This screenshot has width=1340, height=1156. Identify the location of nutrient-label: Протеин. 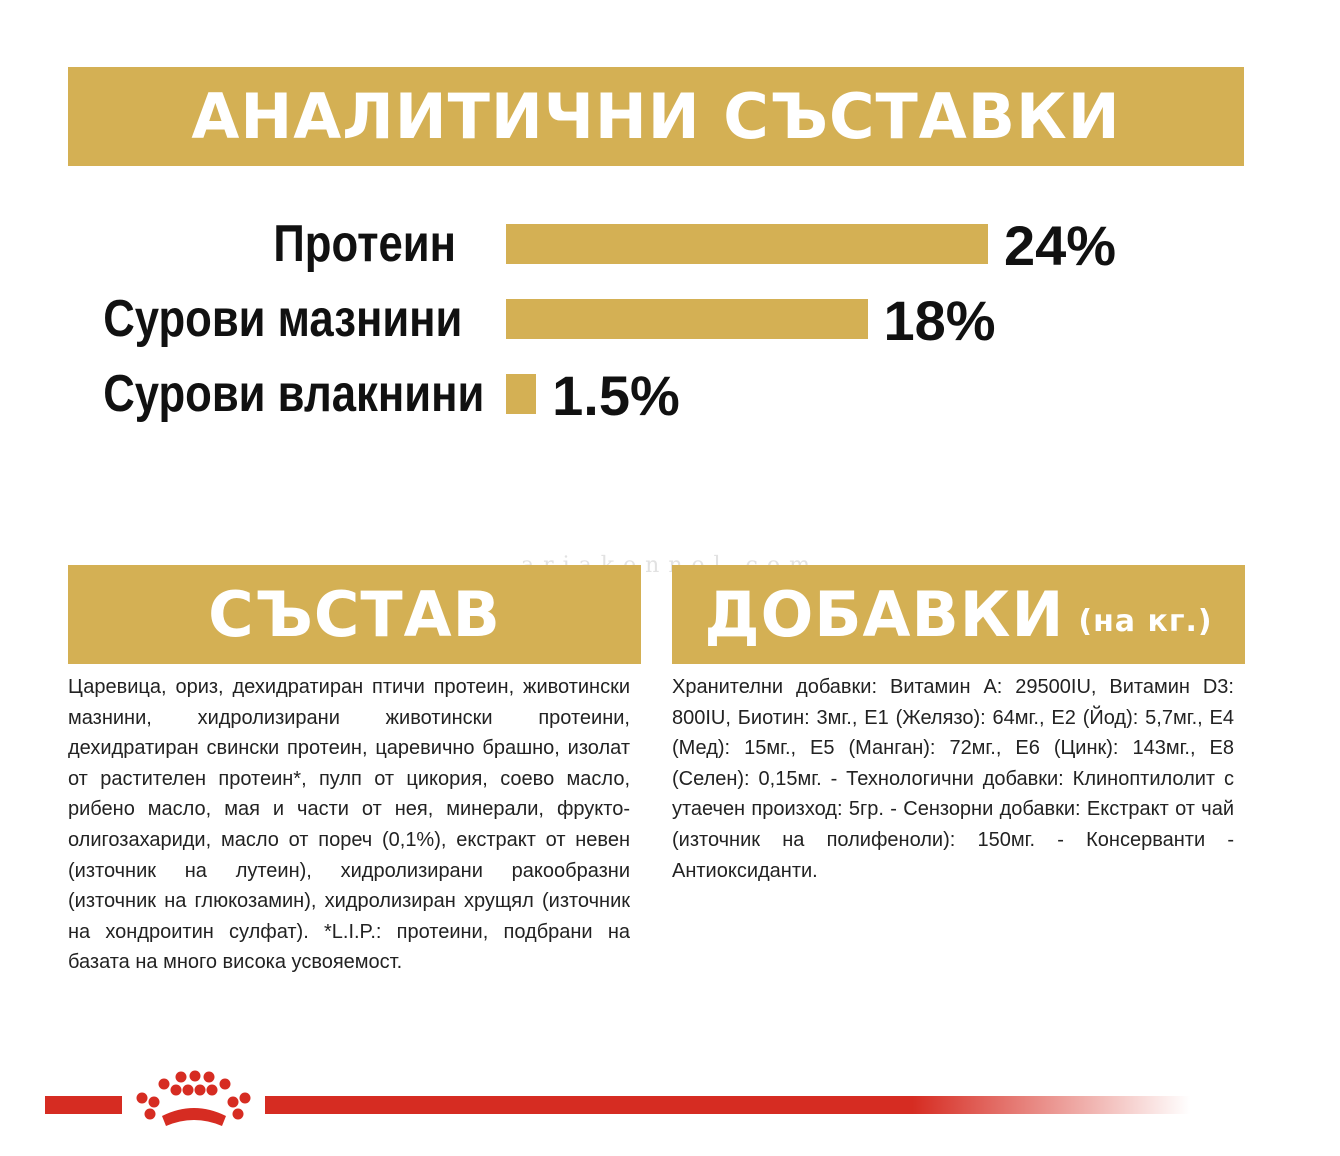
(364, 244).